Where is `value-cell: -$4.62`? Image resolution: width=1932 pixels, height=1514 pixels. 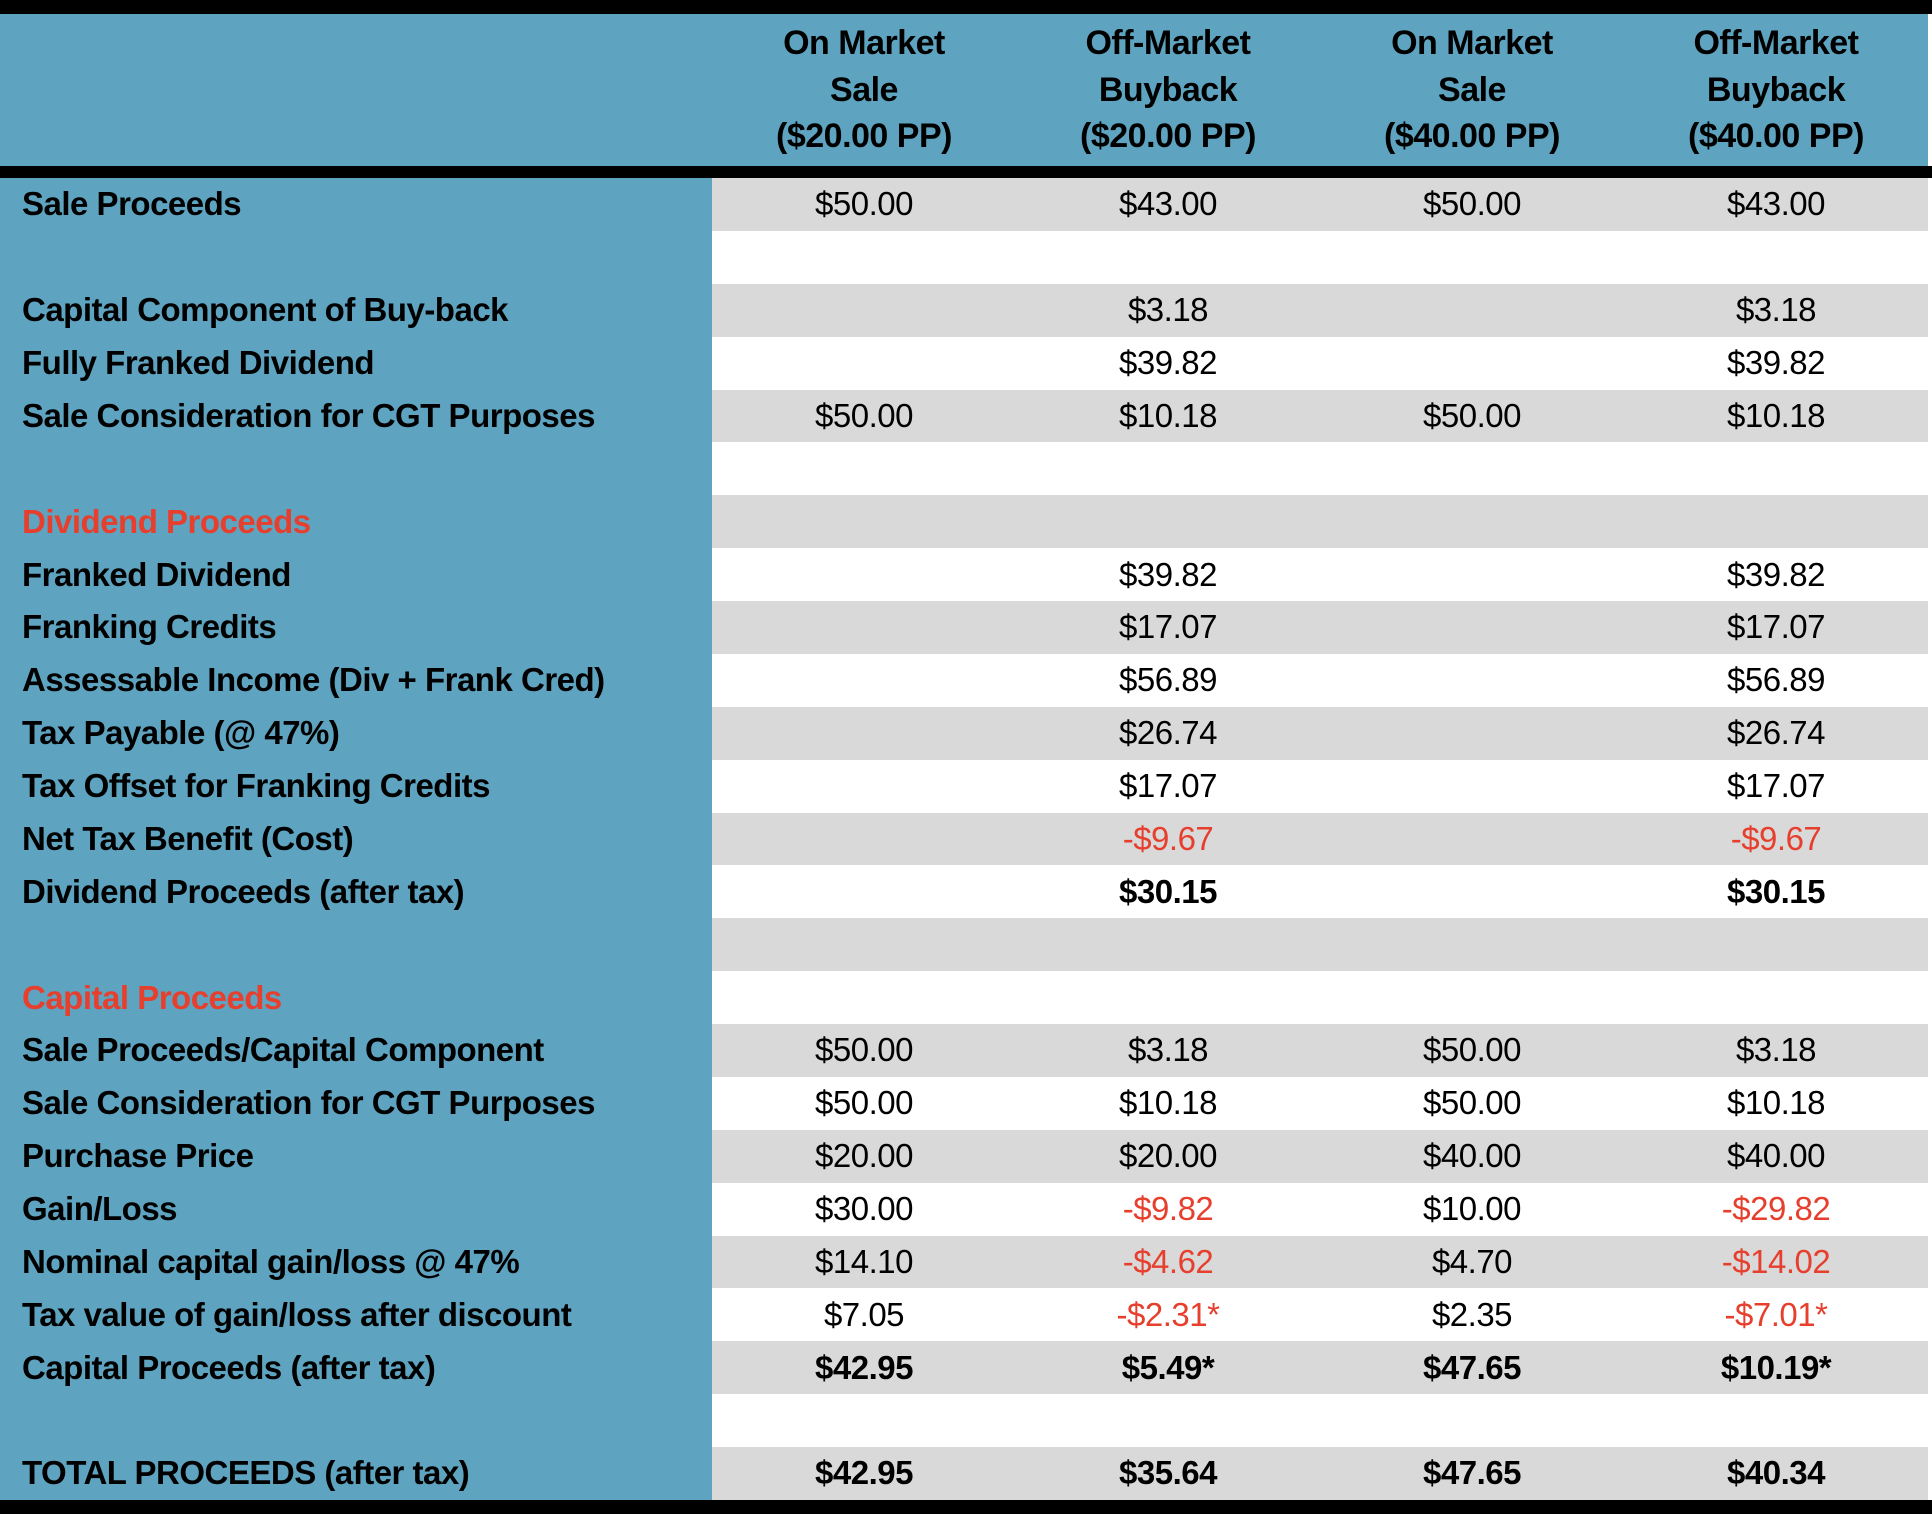 value-cell: -$4.62 is located at coordinates (1168, 1262).